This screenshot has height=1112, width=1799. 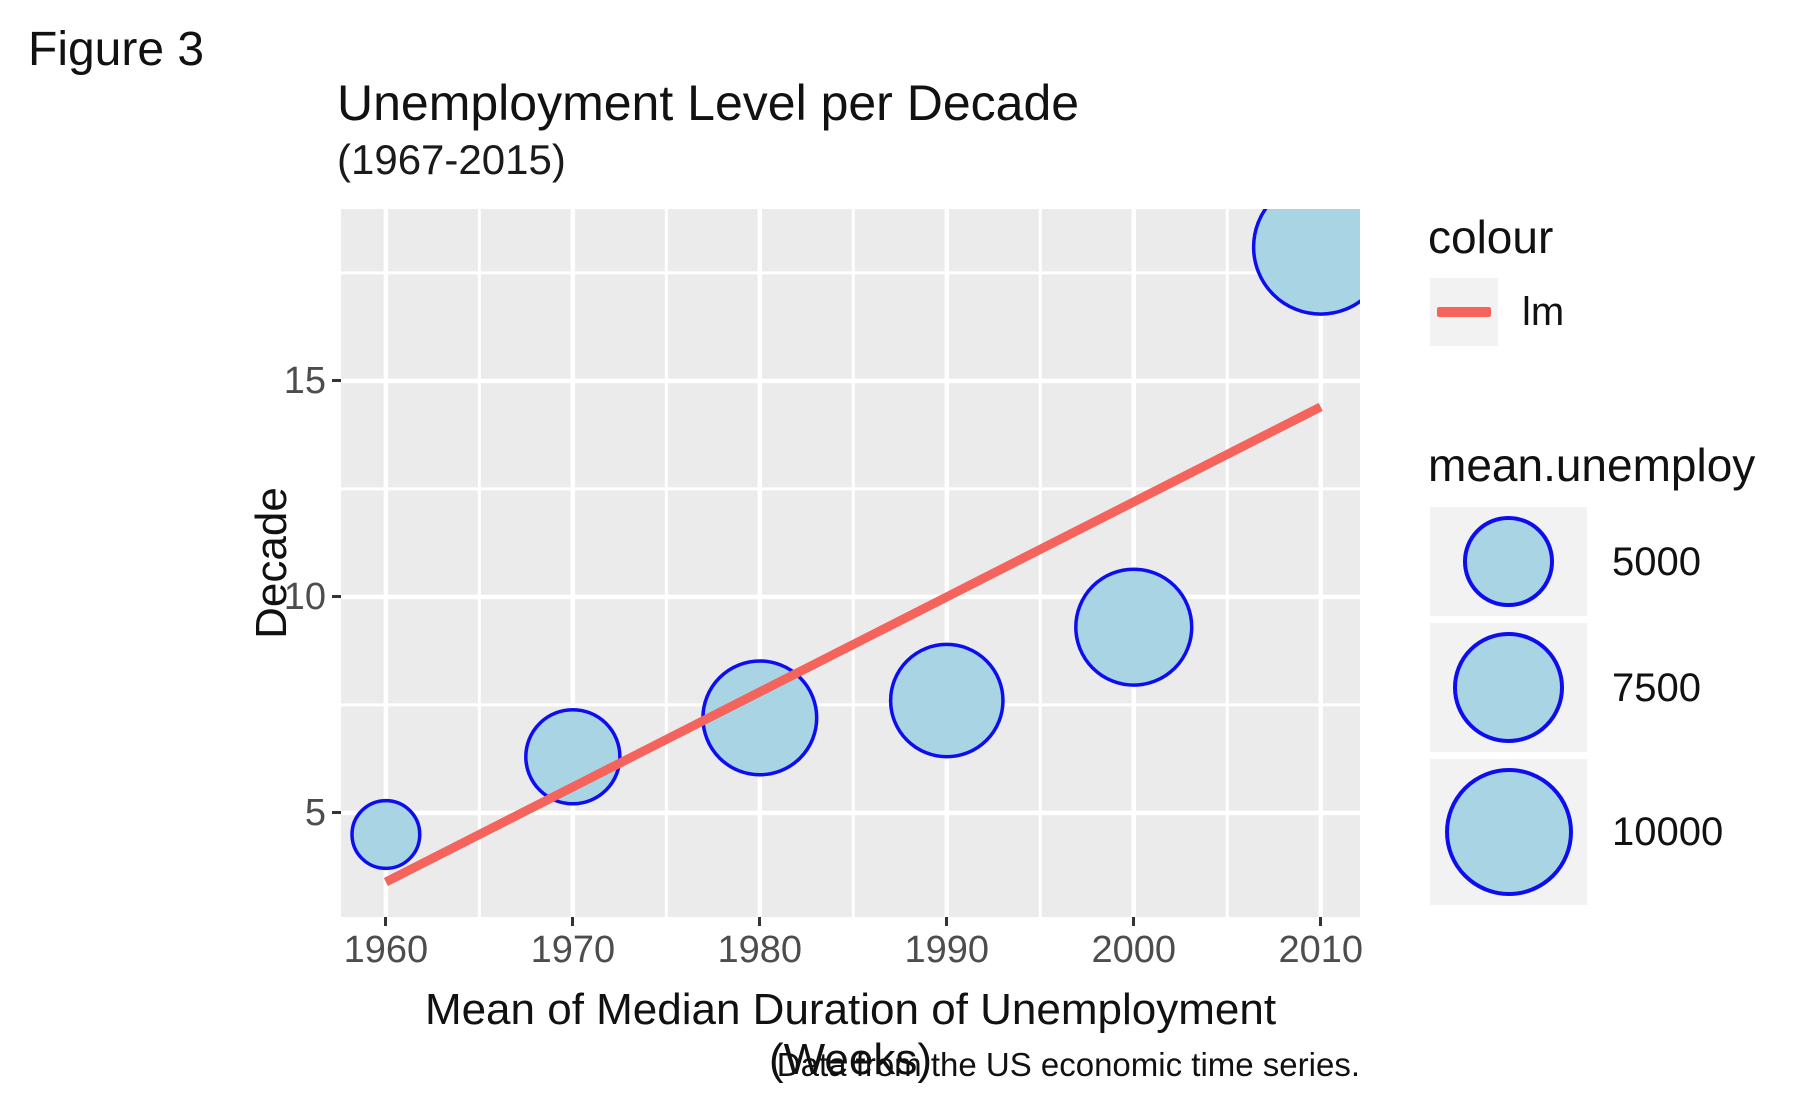 I want to click on bubble-2010, so click(x=1305, y=262).